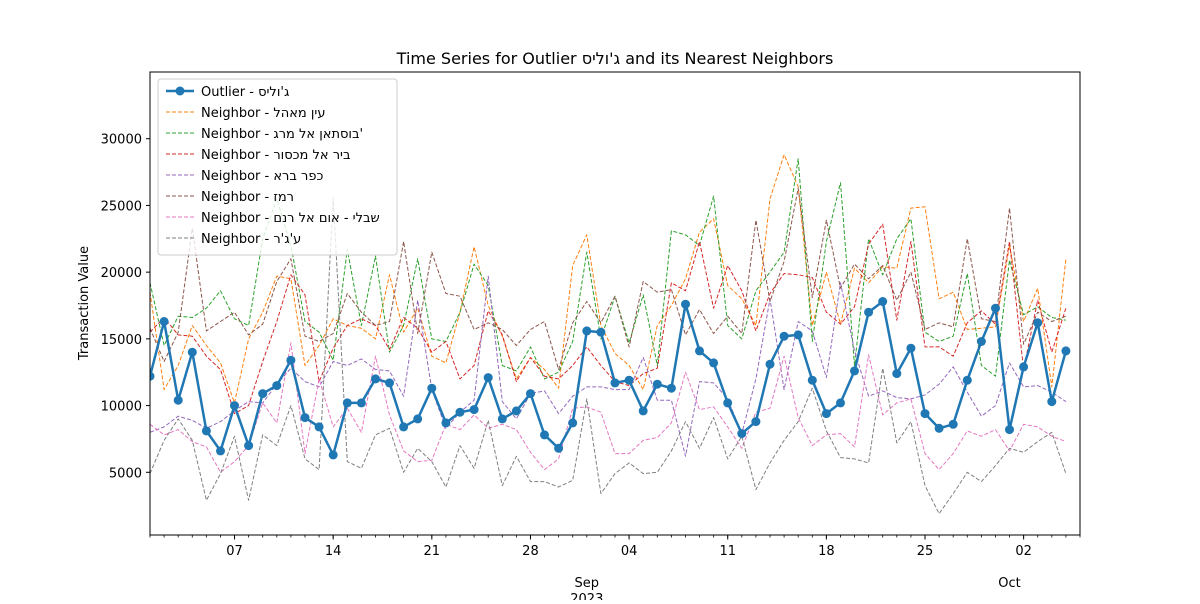 The width and height of the screenshot is (1200, 604). Describe the element at coordinates (121, 140) in the screenshot. I see `y-tick-label: 30000` at that location.